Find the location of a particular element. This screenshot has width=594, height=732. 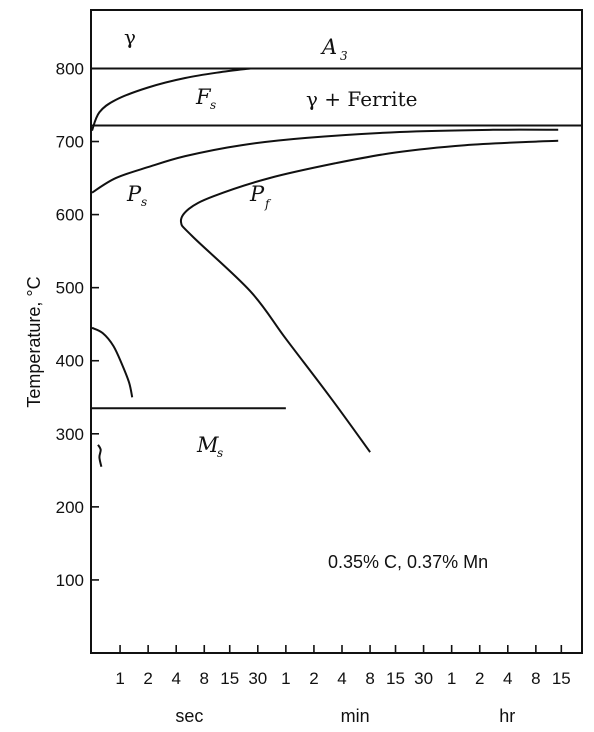

ps-label-main: P is located at coordinates (134, 194).